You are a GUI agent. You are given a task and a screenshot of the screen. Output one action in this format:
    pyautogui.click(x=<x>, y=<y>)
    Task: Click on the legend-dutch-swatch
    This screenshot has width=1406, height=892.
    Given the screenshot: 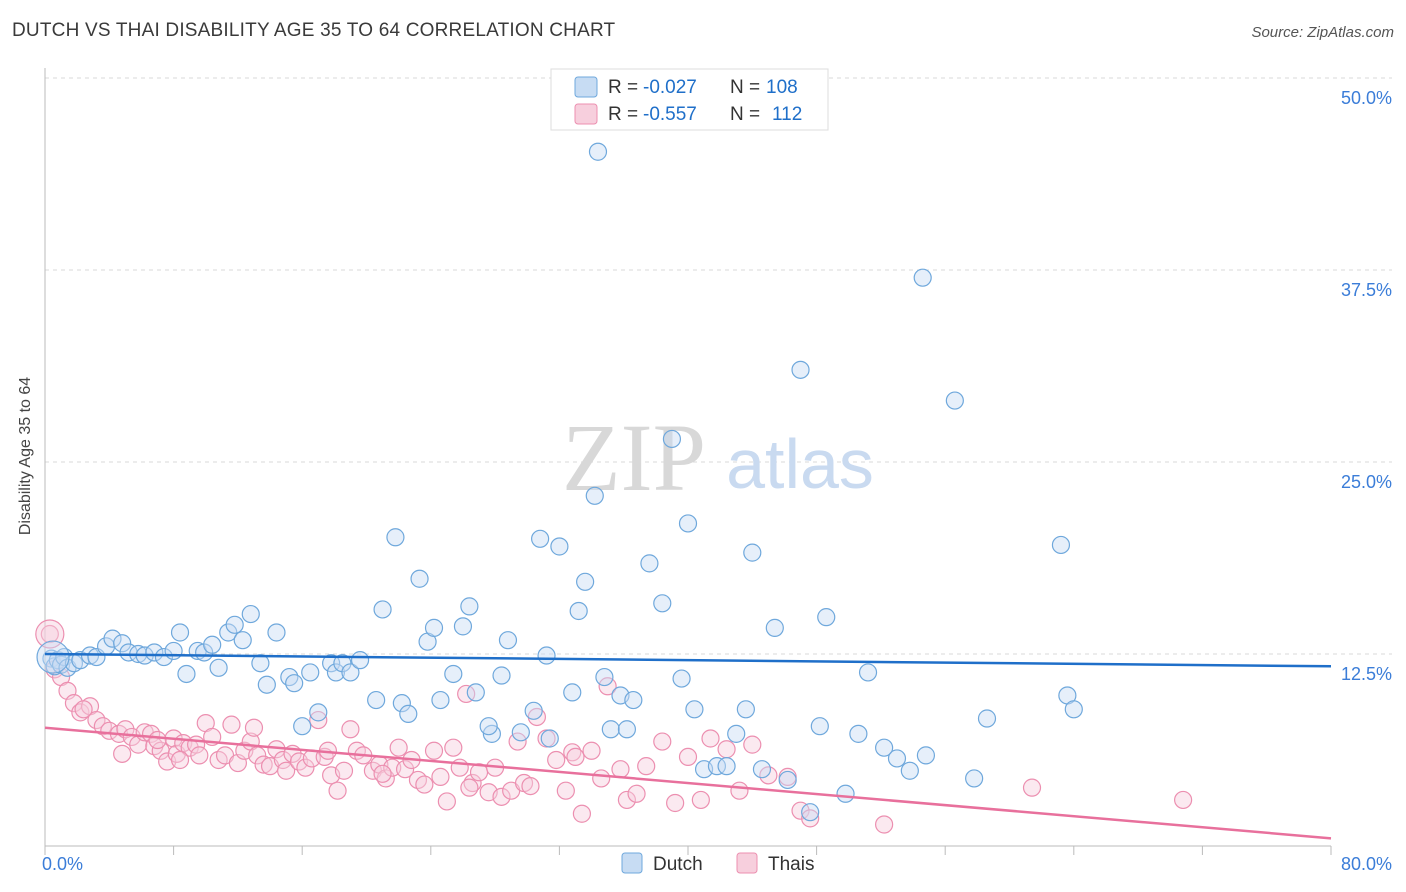 What is the action you would take?
    pyautogui.click(x=586, y=87)
    